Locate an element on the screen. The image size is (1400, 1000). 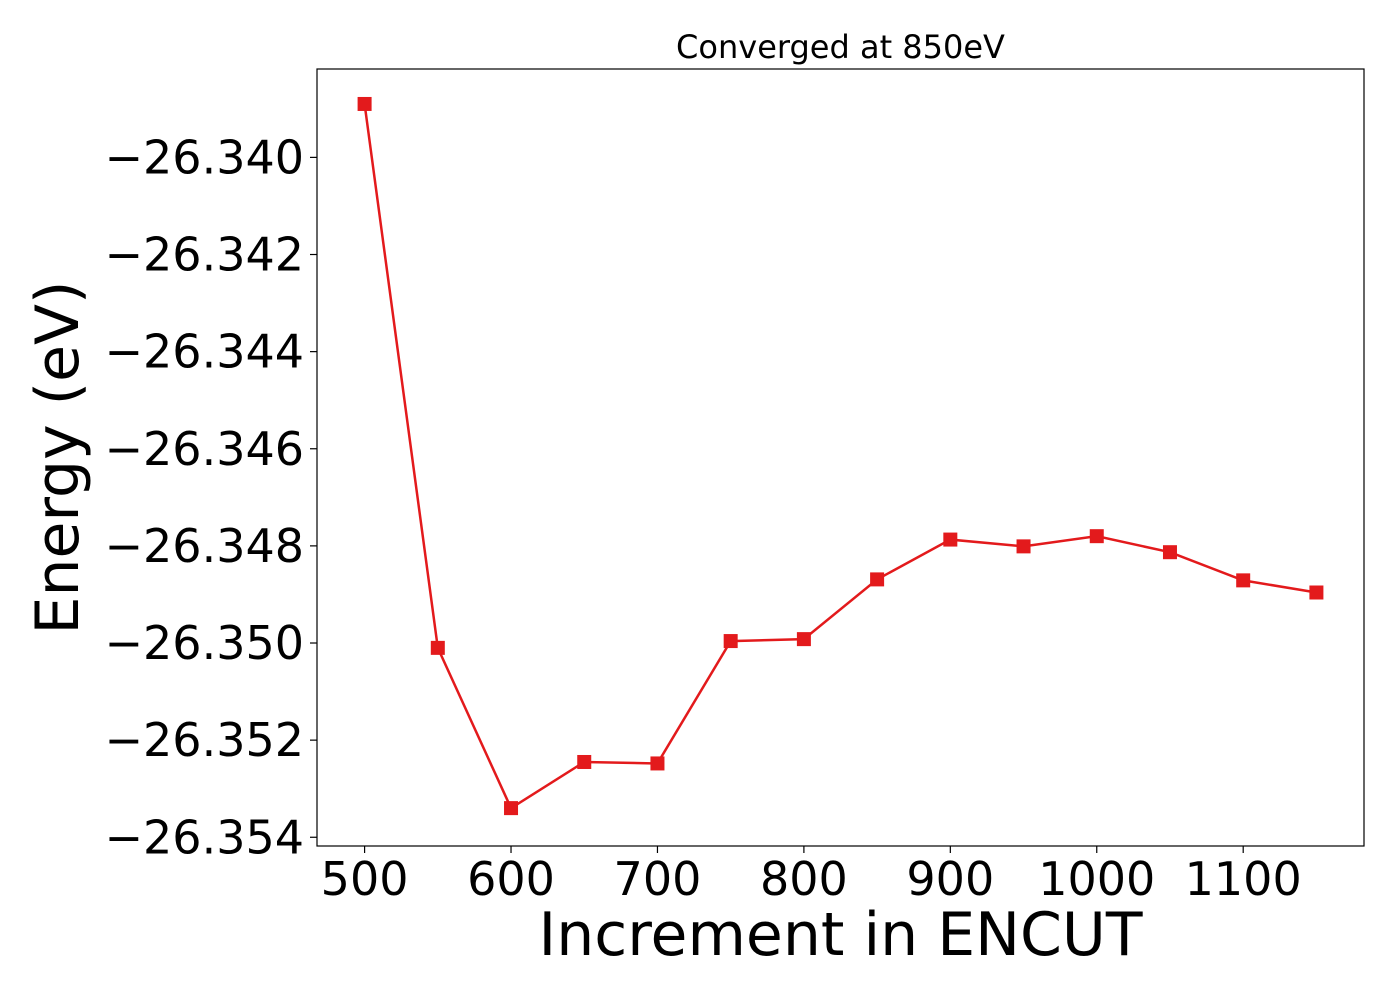
y-tick-label: −26.344 is located at coordinates (205, 352).